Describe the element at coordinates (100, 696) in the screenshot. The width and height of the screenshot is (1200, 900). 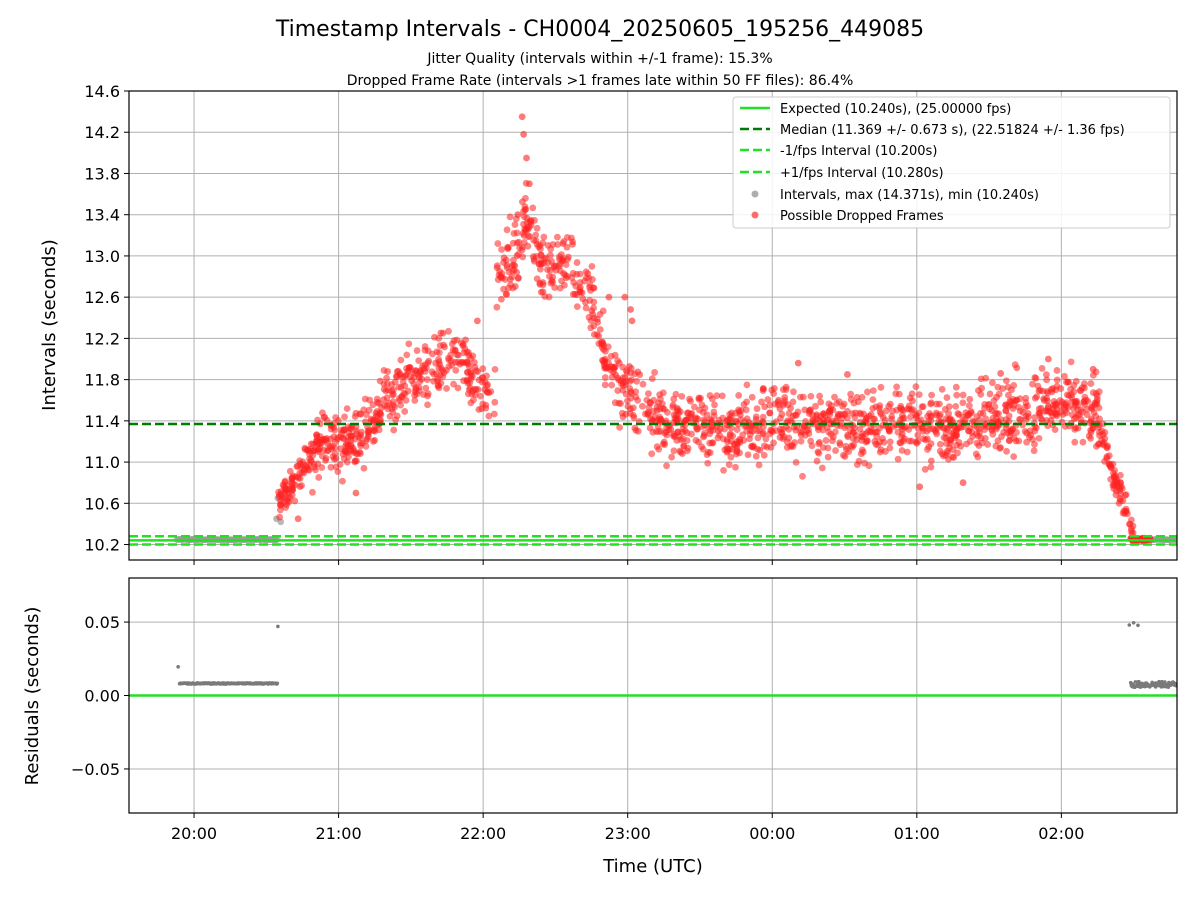
I see `residuals-y-ticks: 0.05 0.00 −0.05` at that location.